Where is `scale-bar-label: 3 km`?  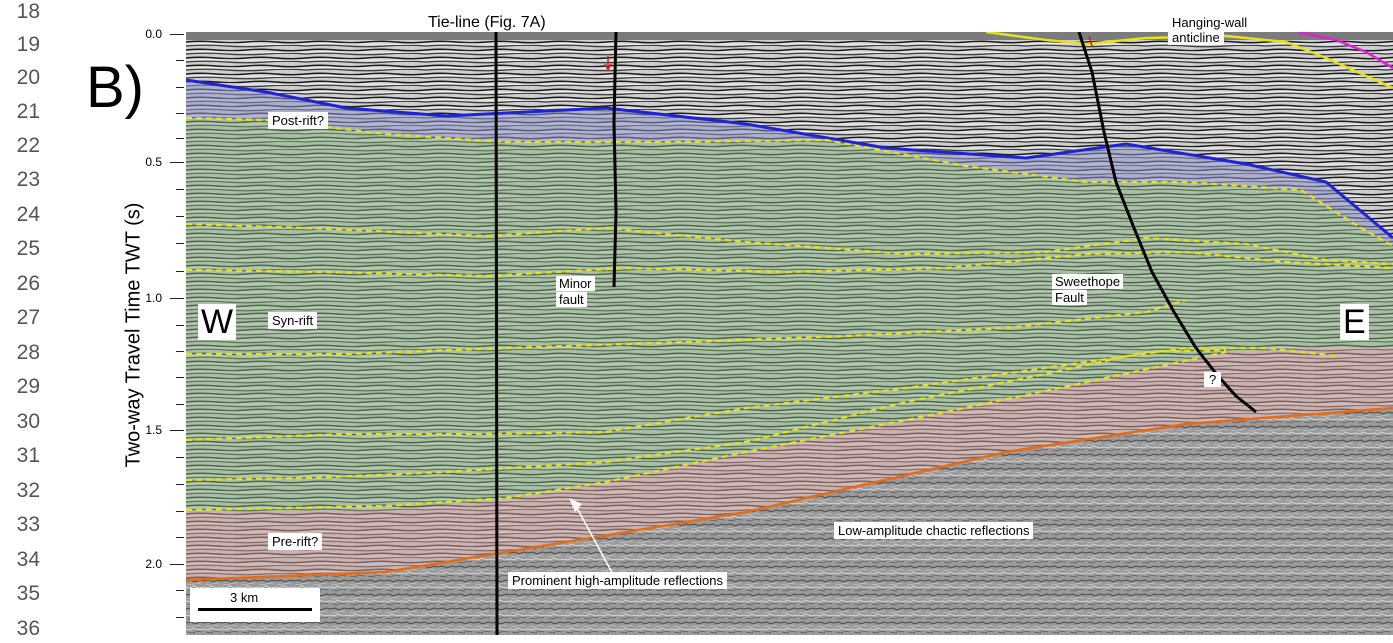
scale-bar-label: 3 km is located at coordinates (244, 597).